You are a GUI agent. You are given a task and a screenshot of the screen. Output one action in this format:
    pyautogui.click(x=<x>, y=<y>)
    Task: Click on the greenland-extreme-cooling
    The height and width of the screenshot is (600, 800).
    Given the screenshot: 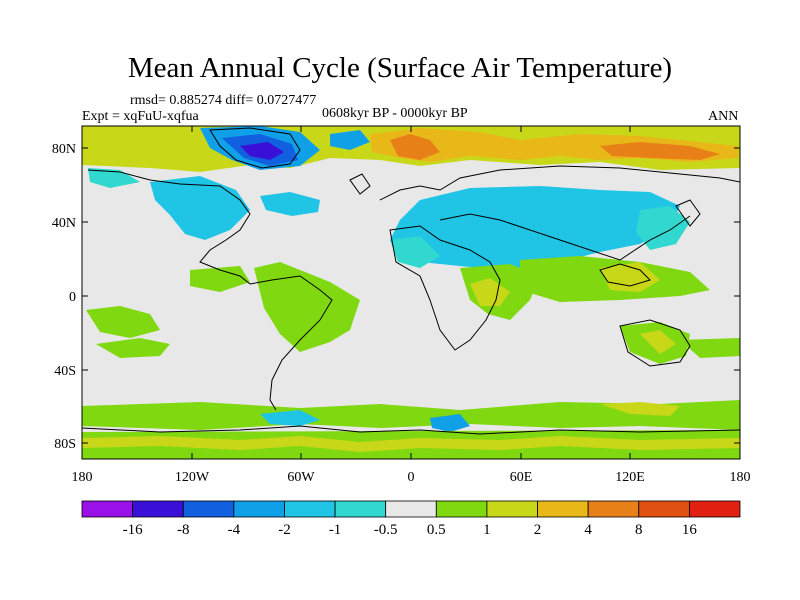 What is the action you would take?
    pyautogui.click(x=262, y=151)
    